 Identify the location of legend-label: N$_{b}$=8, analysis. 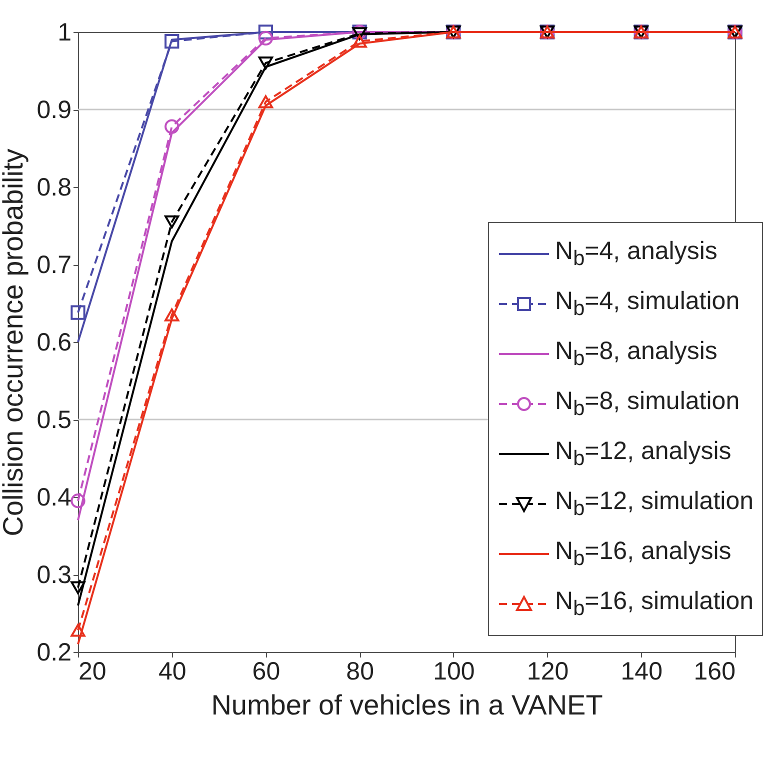
(636, 354).